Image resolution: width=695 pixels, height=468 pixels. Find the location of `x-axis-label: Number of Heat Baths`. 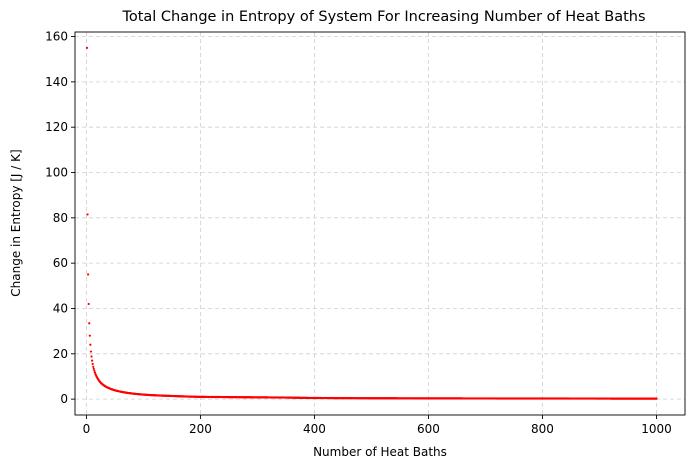

x-axis-label: Number of Heat Baths is located at coordinates (380, 452).